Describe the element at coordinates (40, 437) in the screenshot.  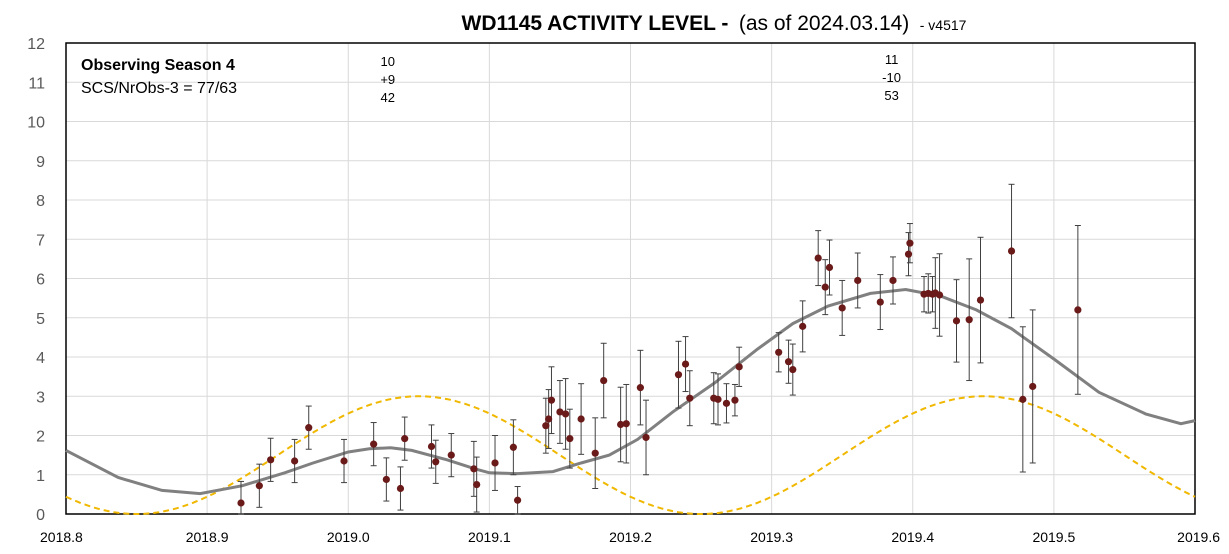
I see `y-tick-label: 2` at that location.